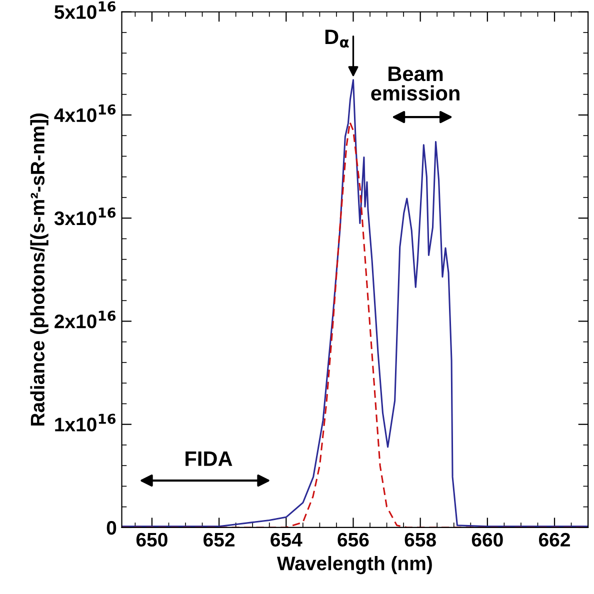 The image size is (594, 594). Describe the element at coordinates (420, 539) in the screenshot. I see `x-tick-label: 658` at that location.